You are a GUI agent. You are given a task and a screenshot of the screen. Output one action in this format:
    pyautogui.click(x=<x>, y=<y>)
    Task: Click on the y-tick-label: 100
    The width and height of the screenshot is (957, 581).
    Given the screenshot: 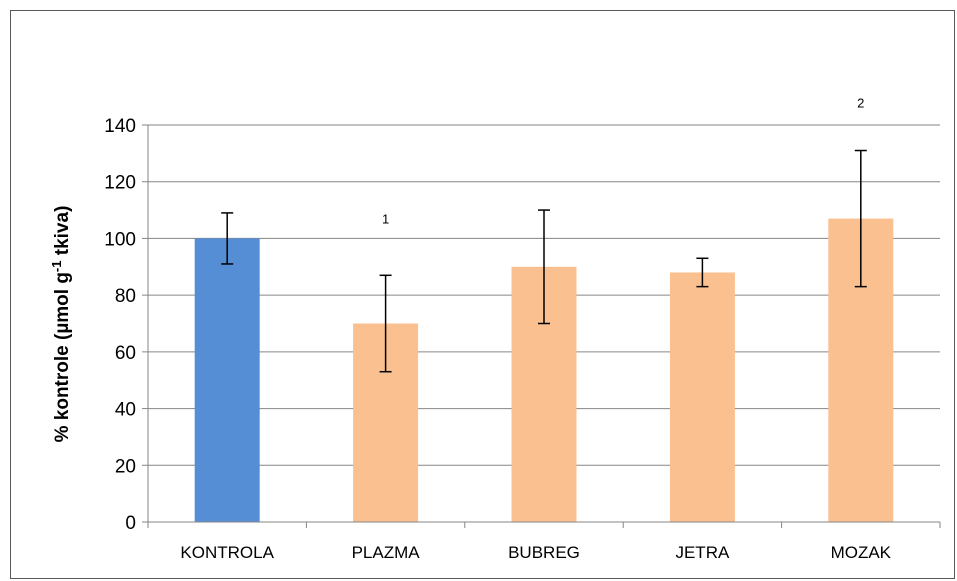 What is the action you would take?
    pyautogui.click(x=120, y=239)
    